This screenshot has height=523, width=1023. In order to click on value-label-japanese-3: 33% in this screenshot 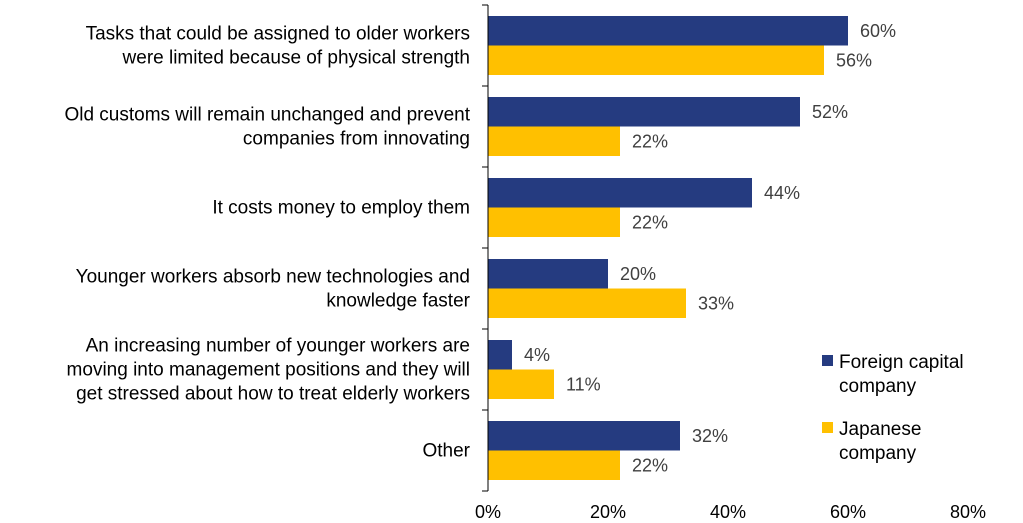, I will do `click(716, 303)`.